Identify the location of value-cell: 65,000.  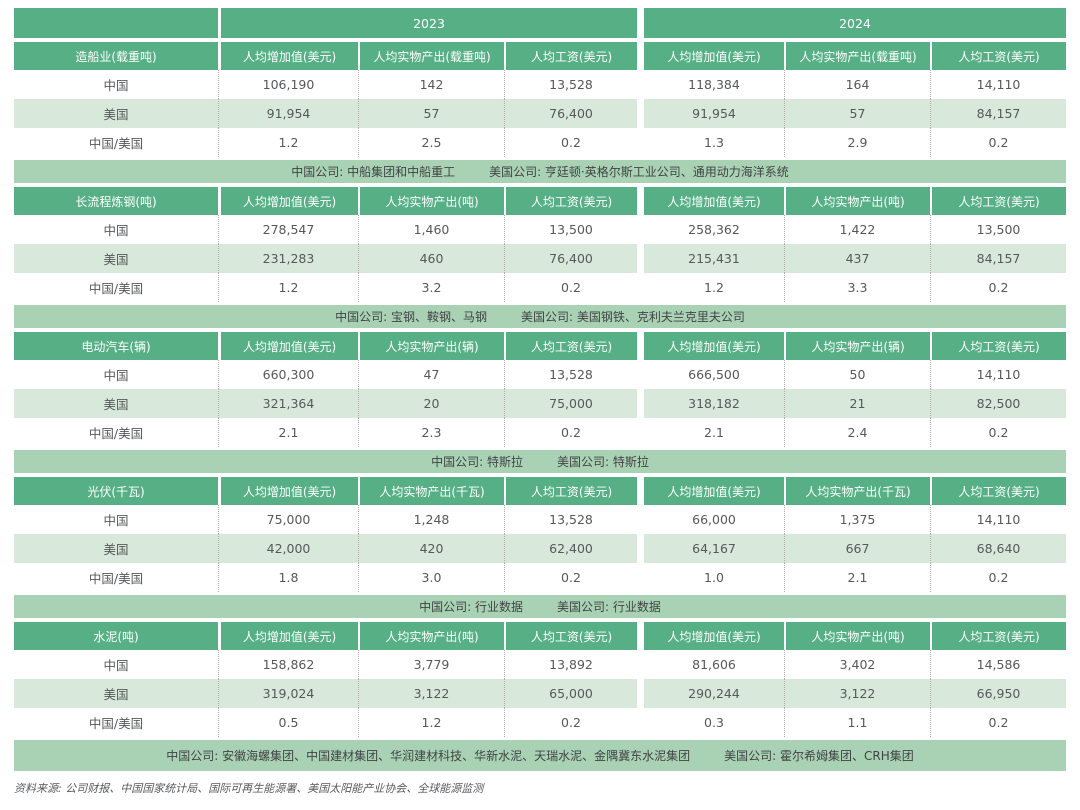
(570, 693).